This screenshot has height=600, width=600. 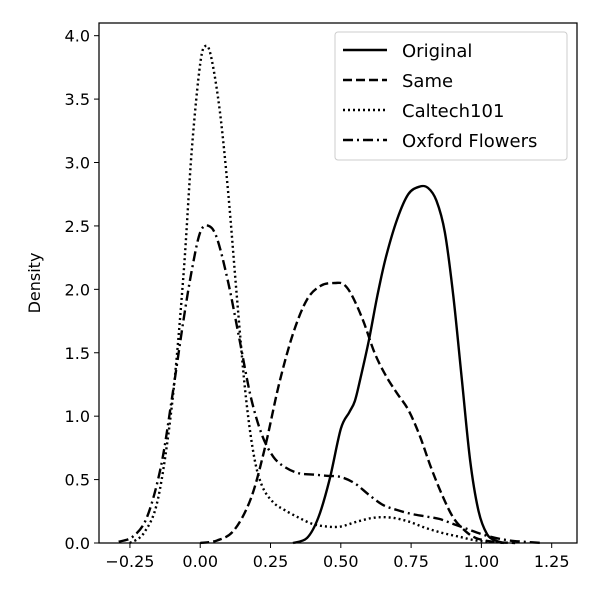 I want to click on legend-items: Original Same Caltech101 Oxford Flowers, so click(x=440, y=96).